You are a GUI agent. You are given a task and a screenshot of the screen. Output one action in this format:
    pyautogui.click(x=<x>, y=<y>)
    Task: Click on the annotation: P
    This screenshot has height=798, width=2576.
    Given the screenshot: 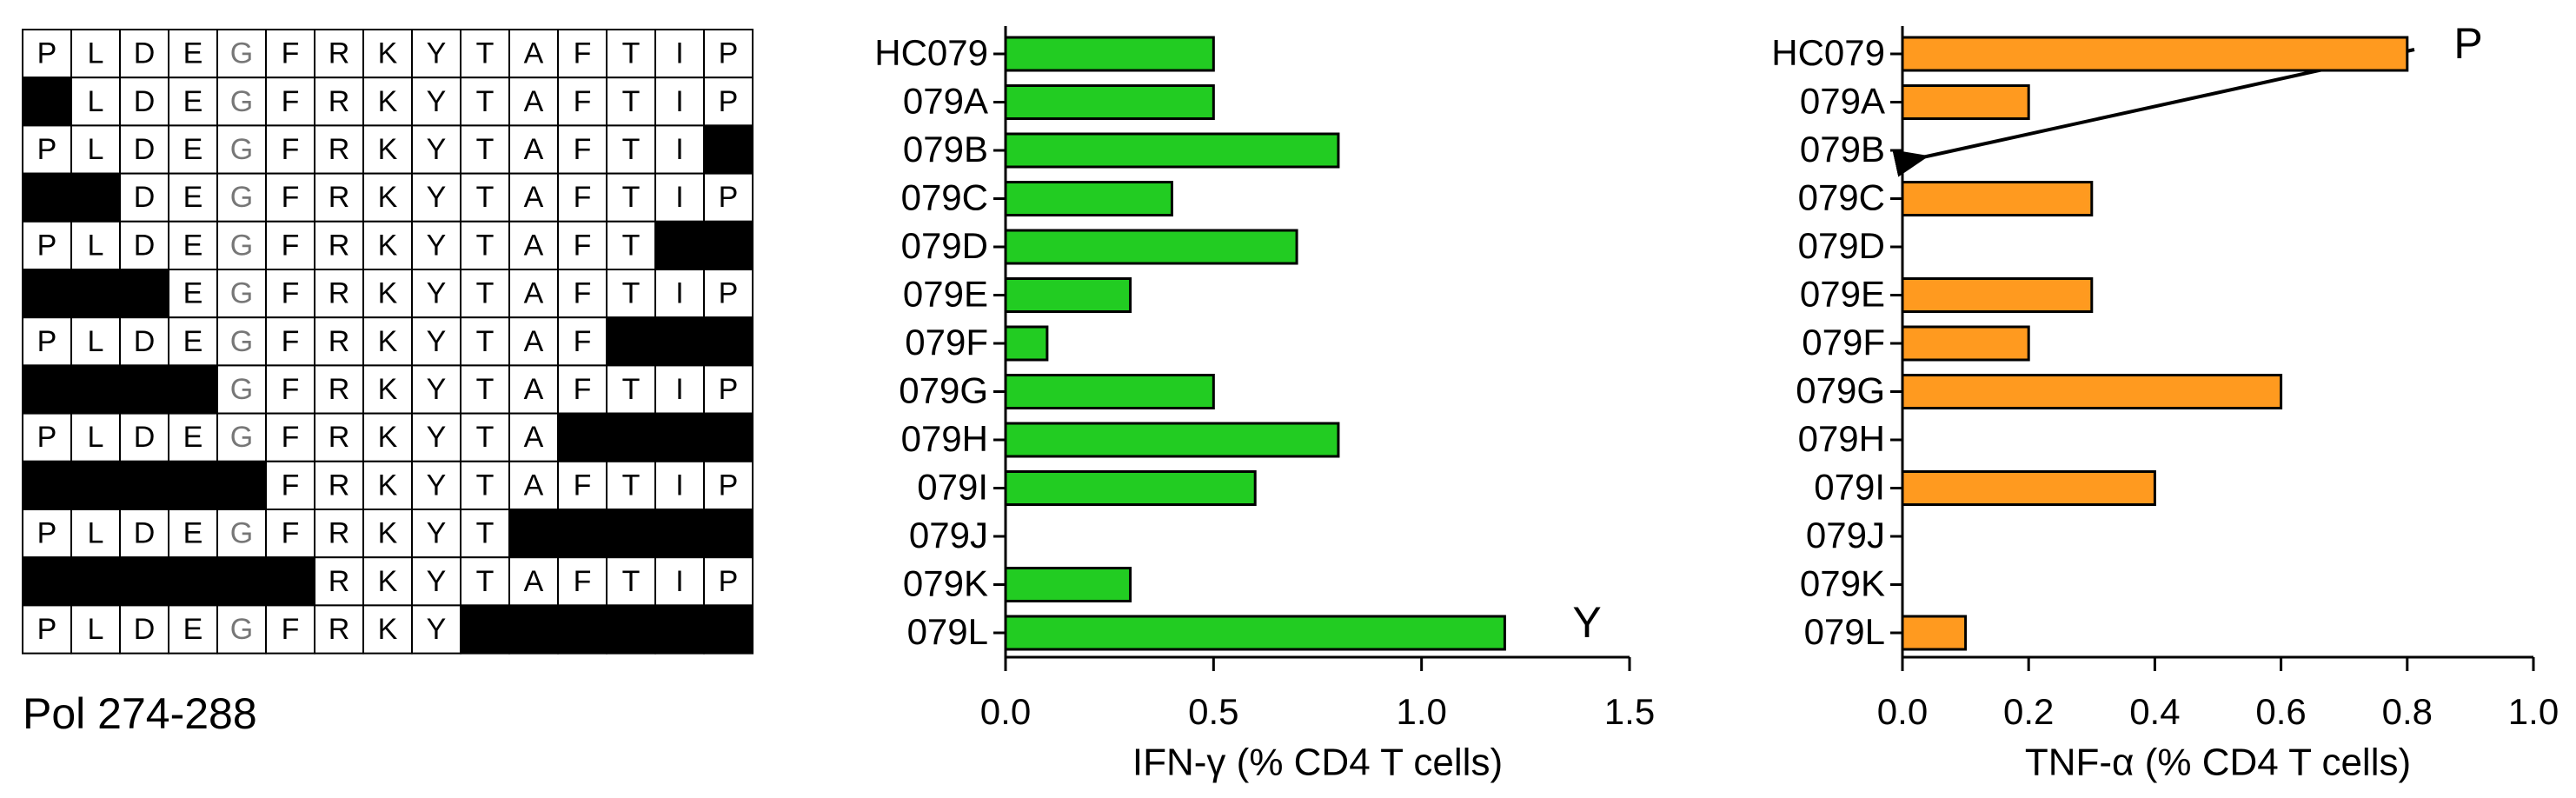 What is the action you would take?
    pyautogui.click(x=2467, y=43)
    